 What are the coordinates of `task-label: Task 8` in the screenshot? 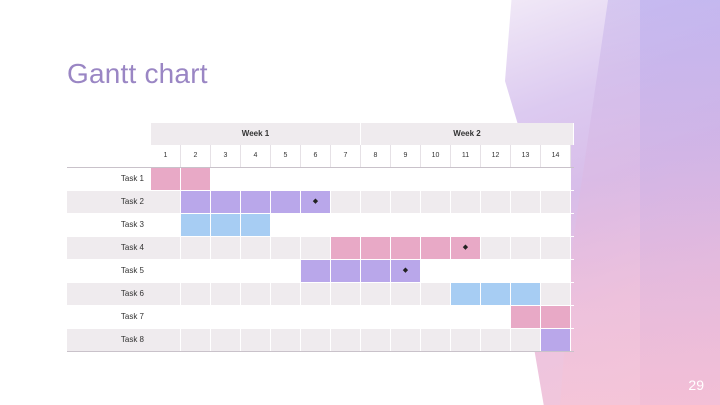 It's located at (109, 340).